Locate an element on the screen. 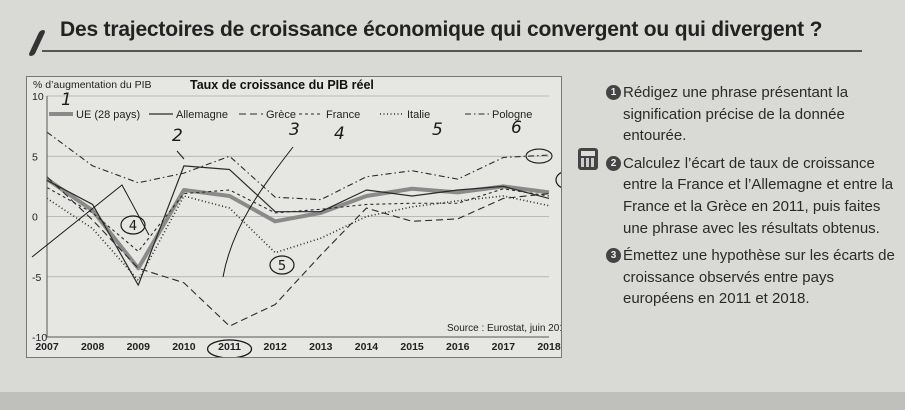 The height and width of the screenshot is (410, 905). x-tick-label: 2013 is located at coordinates (321, 347).